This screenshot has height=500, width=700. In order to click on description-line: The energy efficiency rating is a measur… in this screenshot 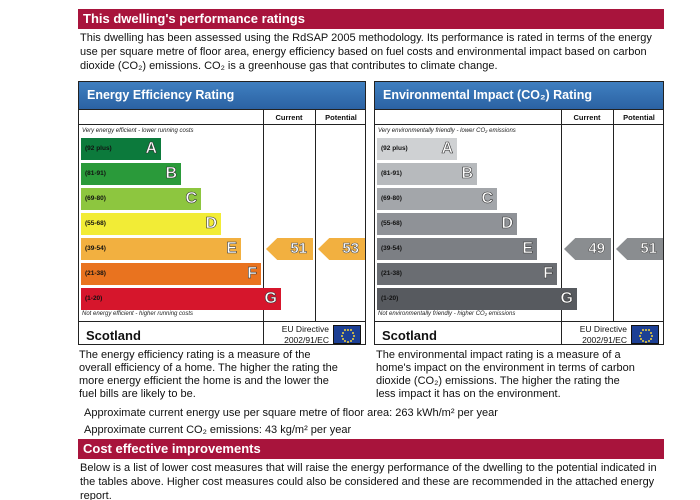, I will do `click(195, 355)`.